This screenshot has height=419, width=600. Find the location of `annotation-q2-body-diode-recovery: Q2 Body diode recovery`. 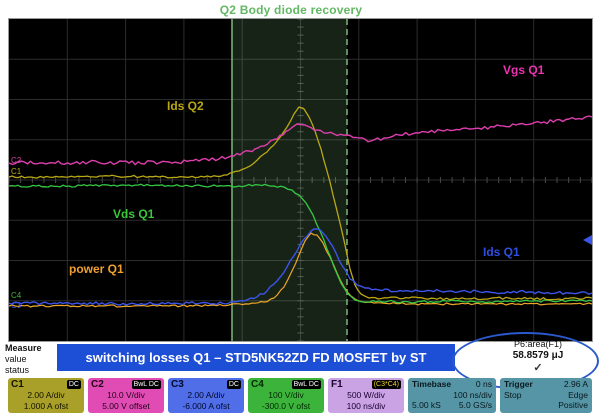

annotation-q2-body-diode-recovery: Q2 Body diode recovery is located at coordinates (291, 10).